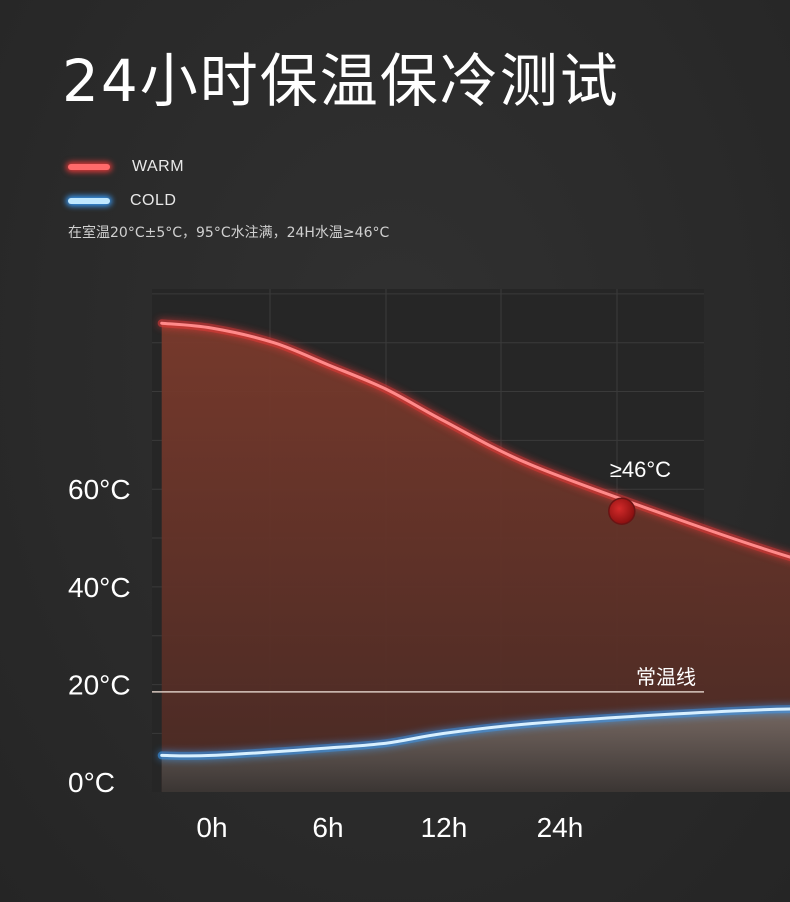  I want to click on y-tick-label: 40°C, so click(99, 587).